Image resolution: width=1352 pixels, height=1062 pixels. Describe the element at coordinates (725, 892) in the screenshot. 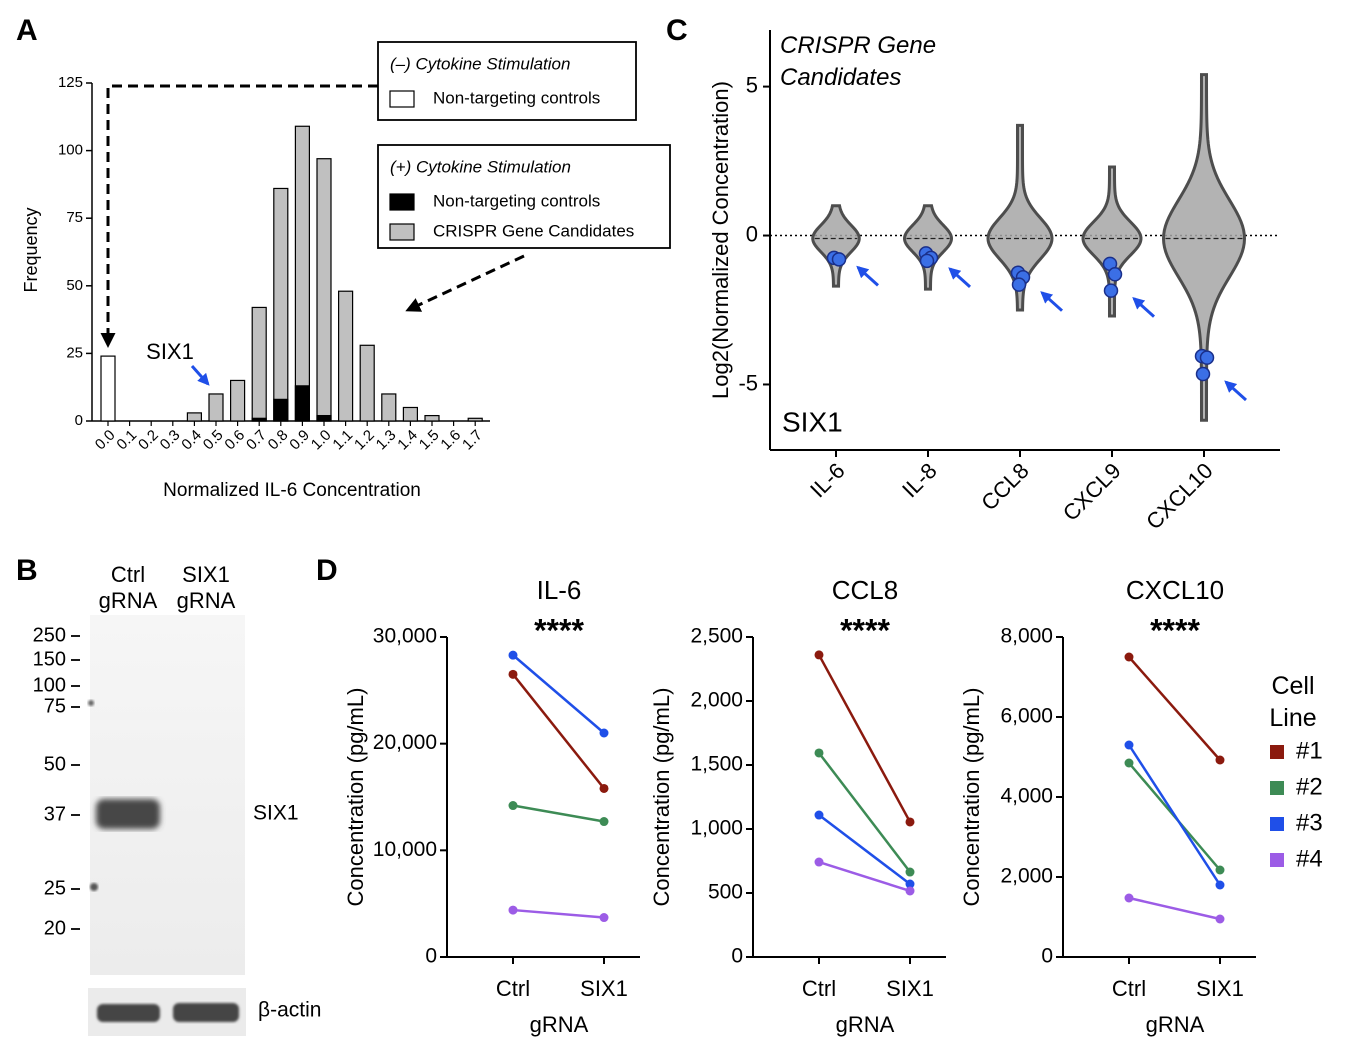

I see `y-tick-label: 500` at that location.